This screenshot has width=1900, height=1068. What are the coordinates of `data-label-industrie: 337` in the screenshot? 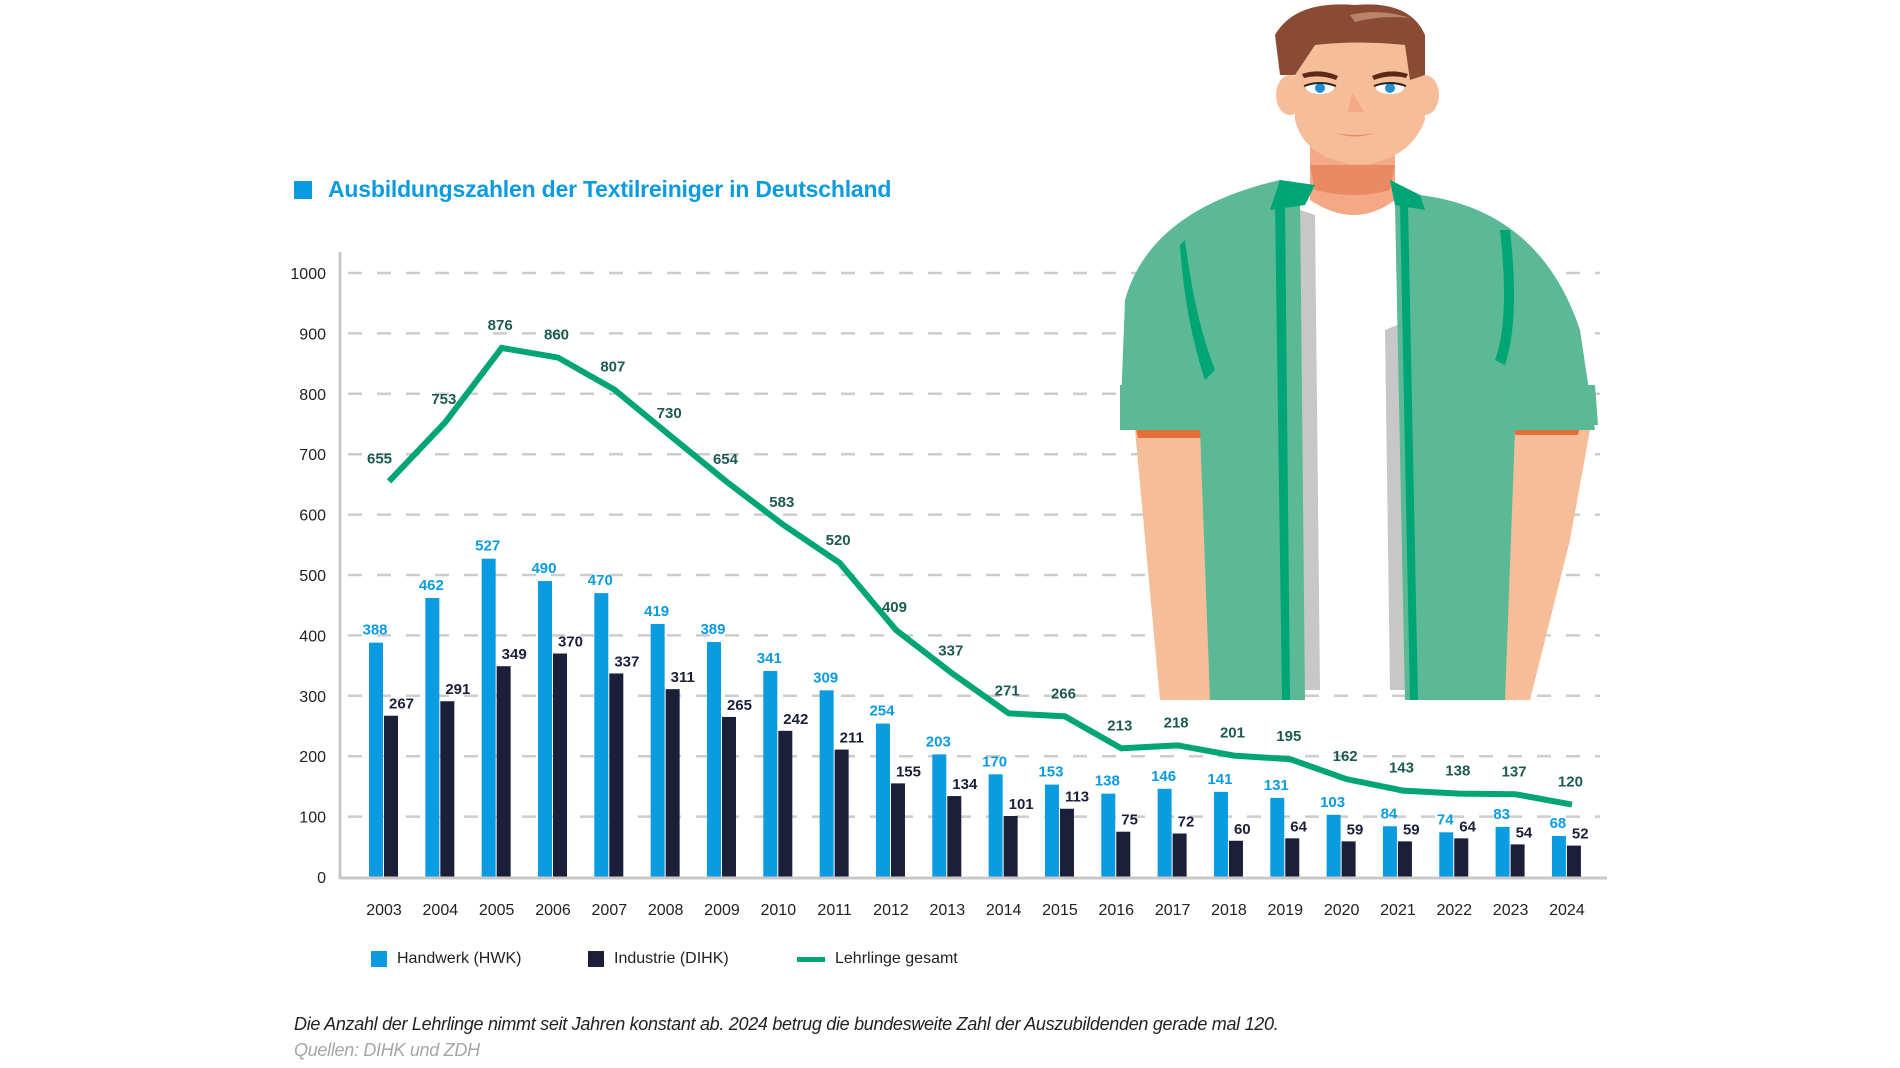 It's located at (626, 661).